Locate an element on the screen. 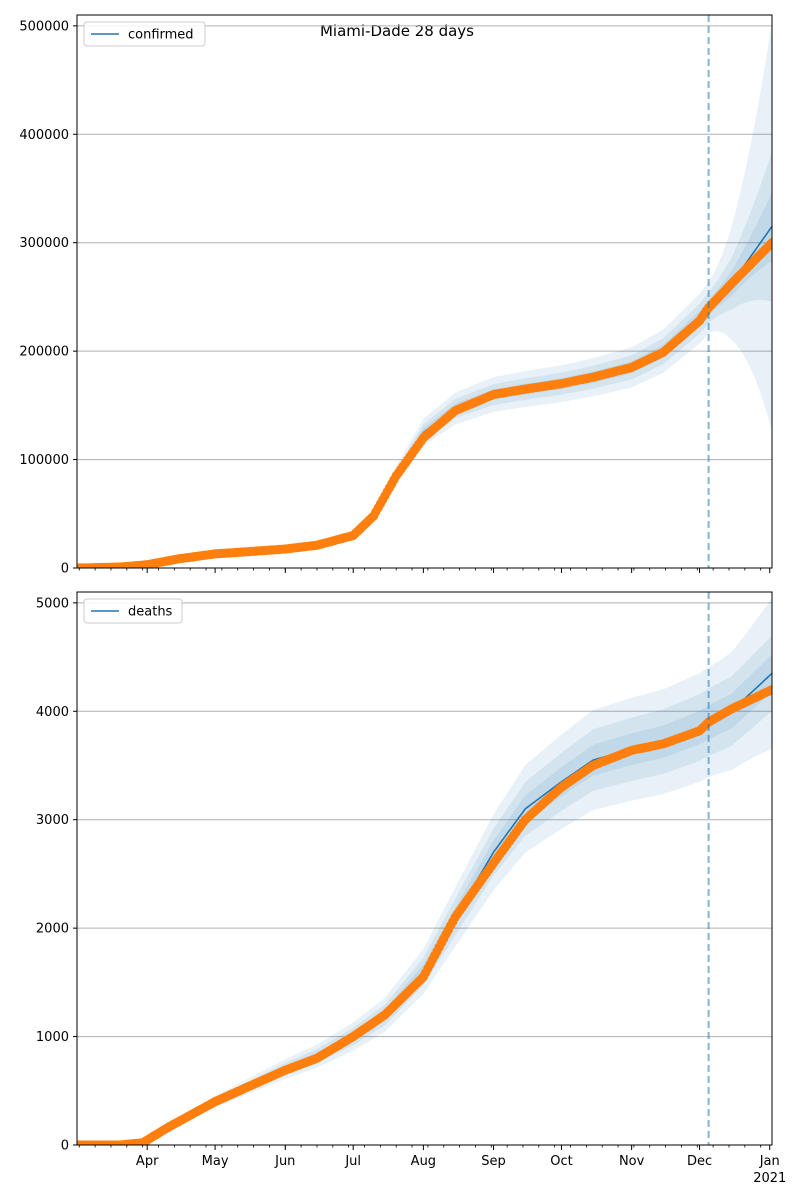 The image size is (800, 1200). x-tick-label: Aug is located at coordinates (423, 1161).